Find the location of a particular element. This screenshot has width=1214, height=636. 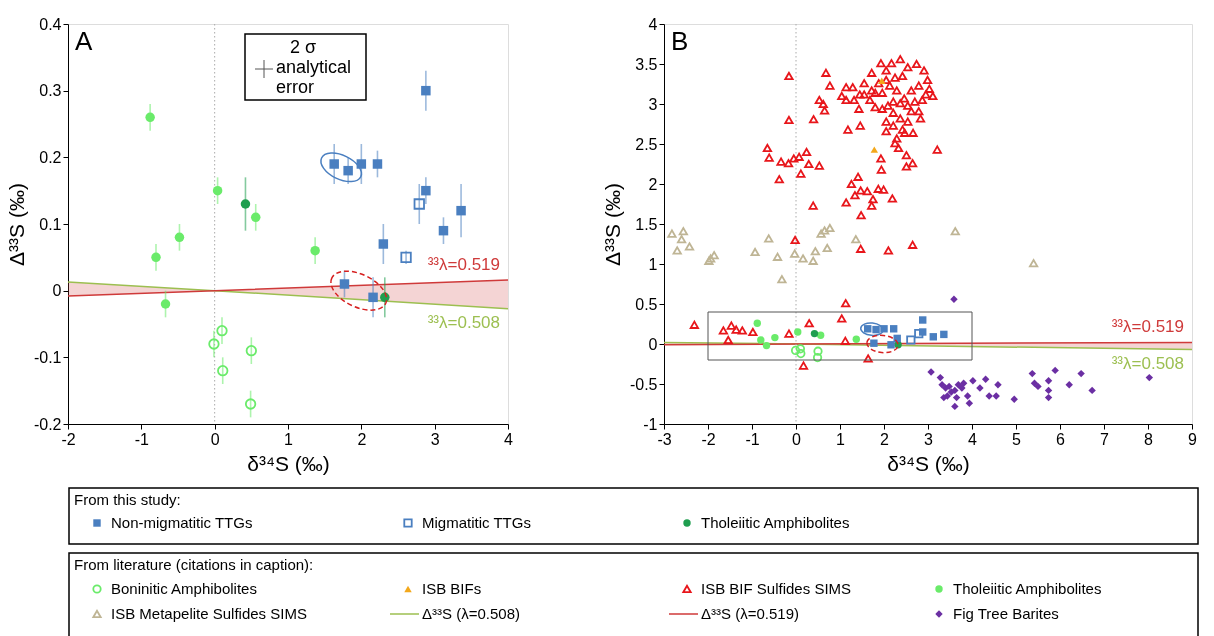

annotation: A is located at coordinates (84, 41).